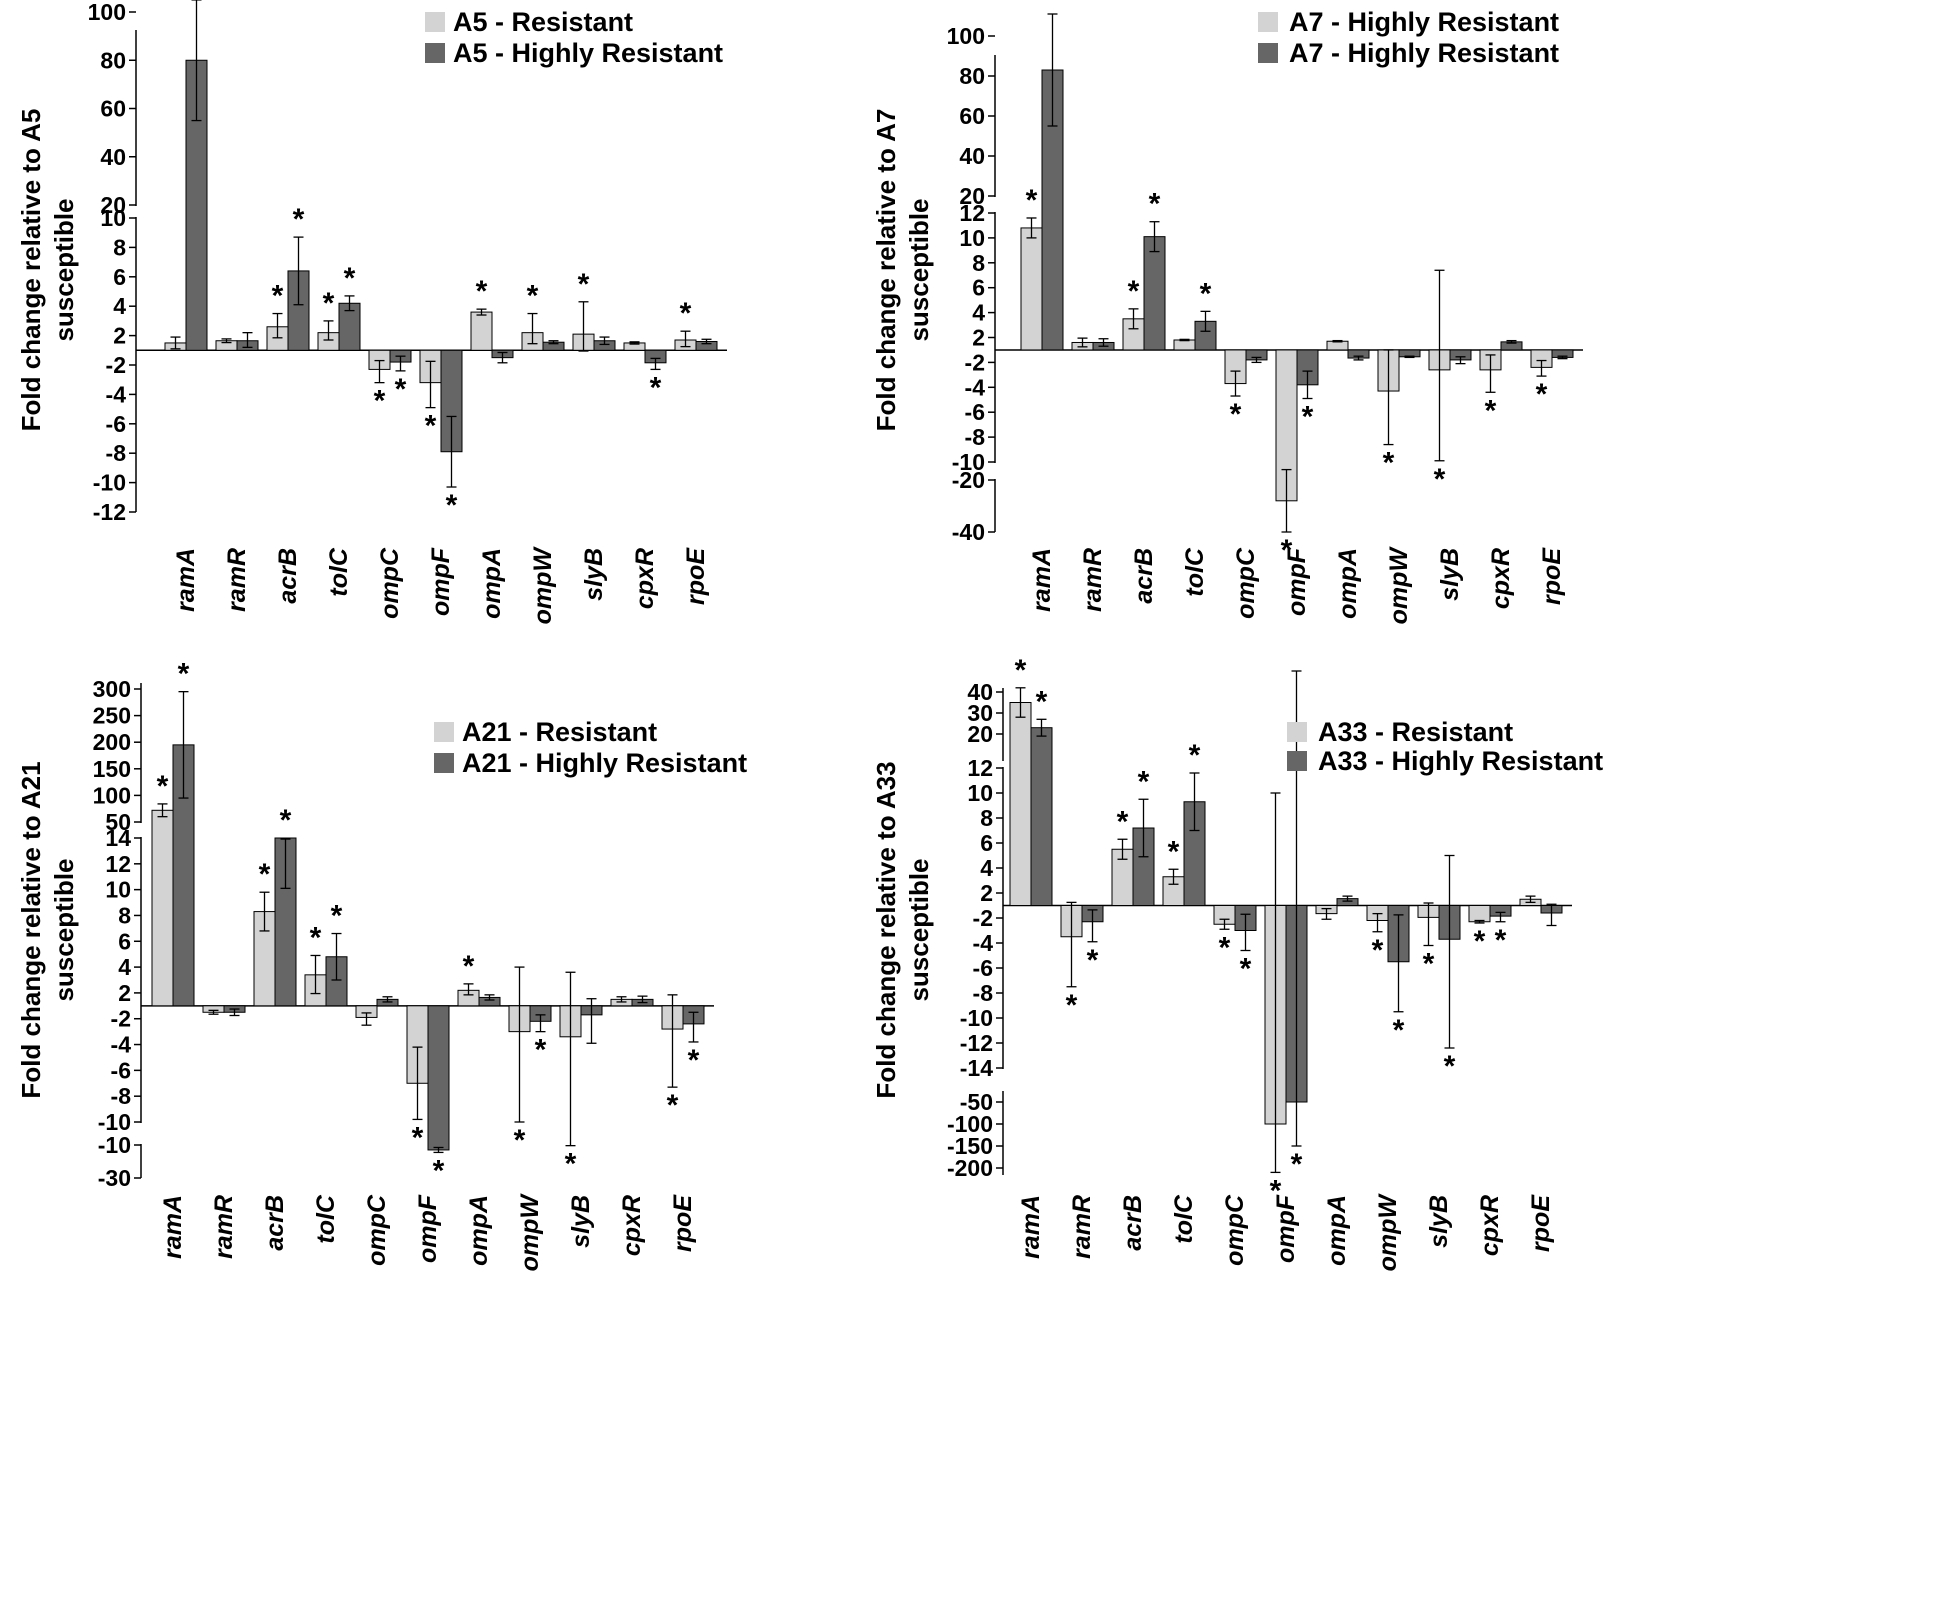 This screenshot has width=1957, height=1598. What do you see at coordinates (588, 53) in the screenshot?
I see `legend-label-2: A5 - Highly Resistant` at bounding box center [588, 53].